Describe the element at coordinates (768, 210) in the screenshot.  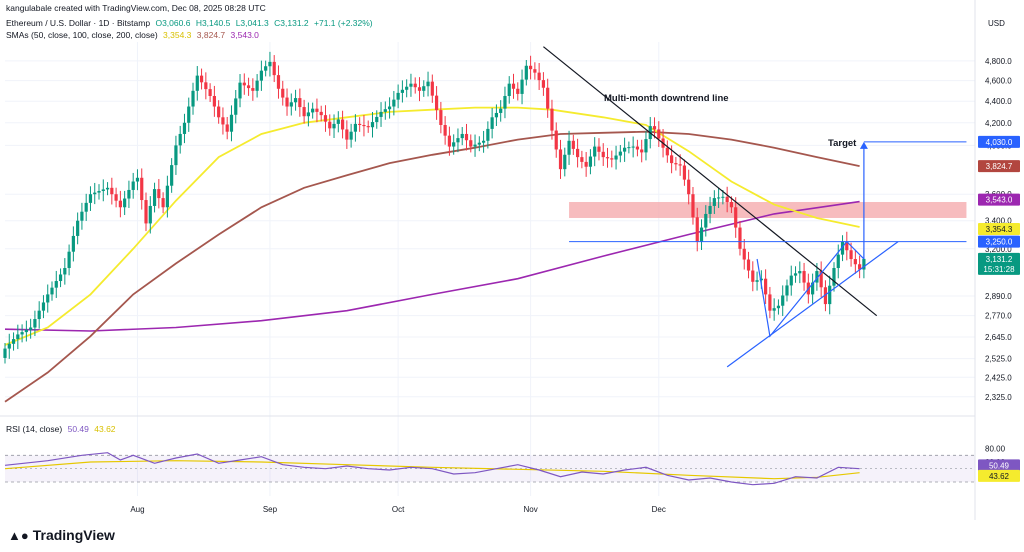
I see `resistance-zone` at that location.